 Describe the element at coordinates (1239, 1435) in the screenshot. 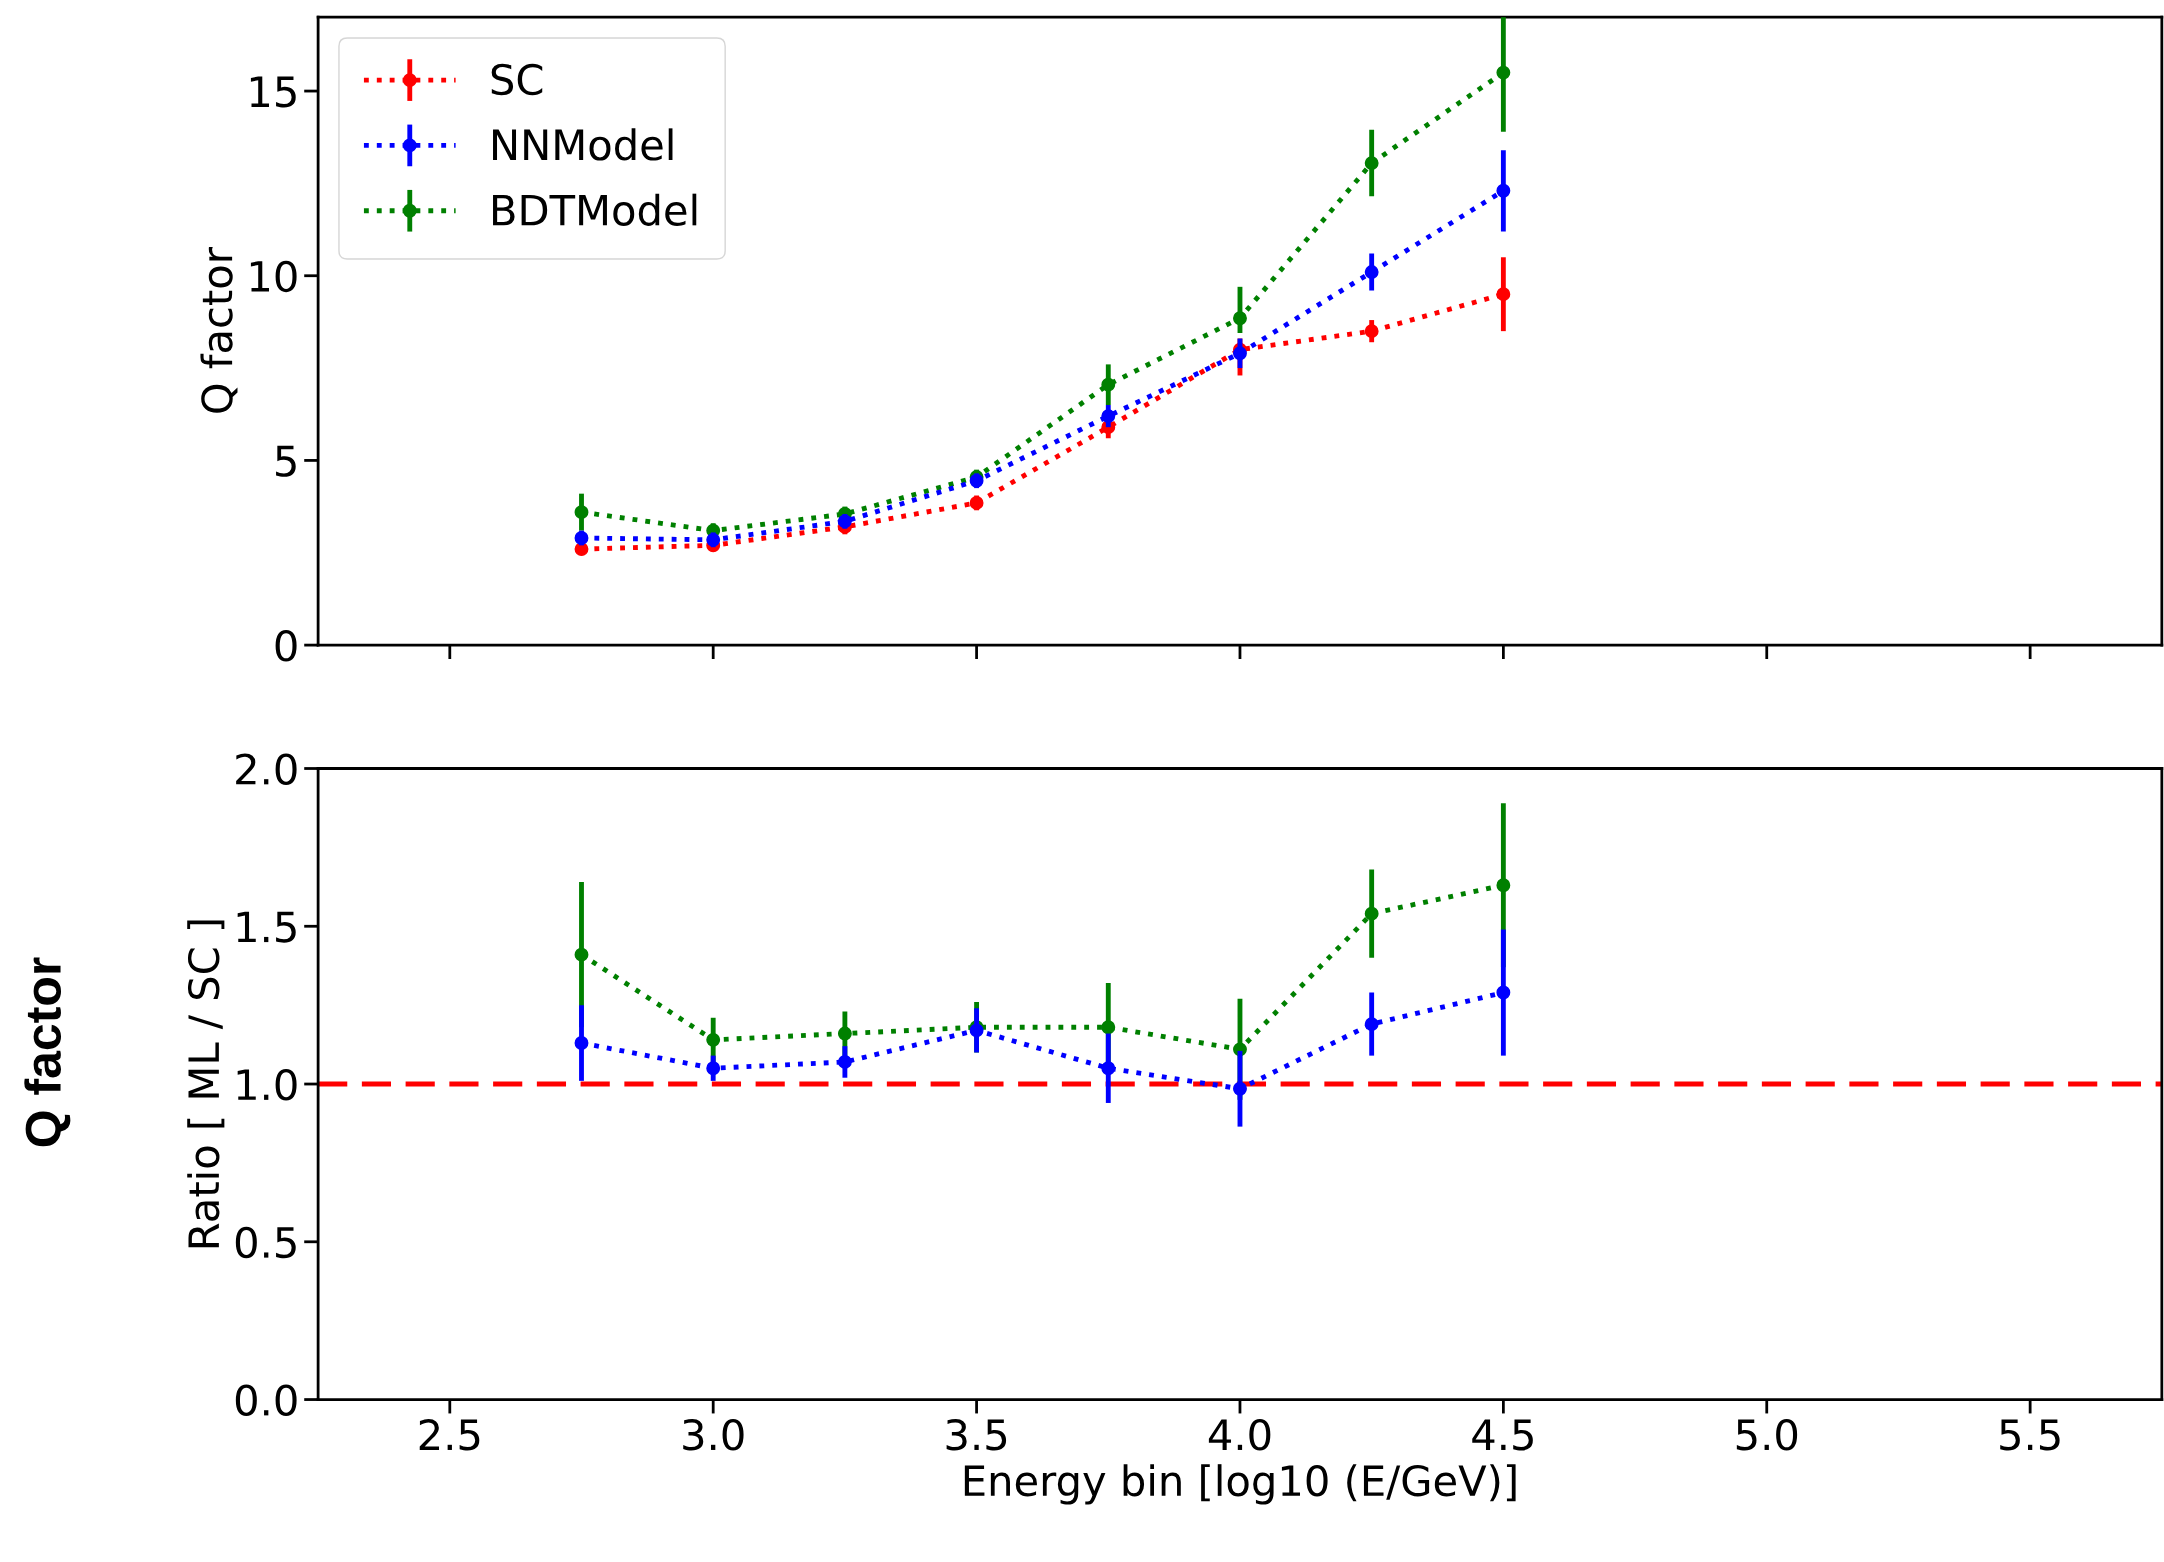

I see `x-tick-label: 4.0` at that location.